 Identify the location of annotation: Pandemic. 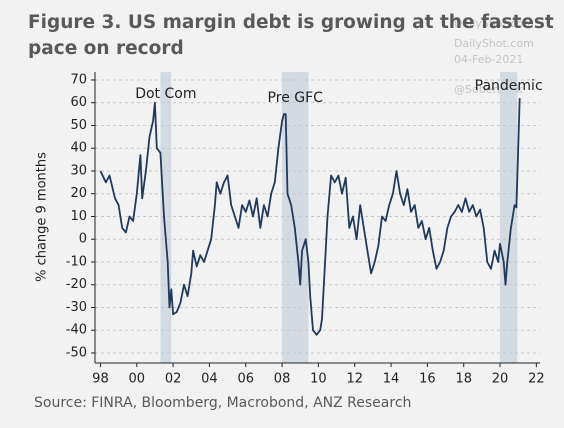
(509, 86).